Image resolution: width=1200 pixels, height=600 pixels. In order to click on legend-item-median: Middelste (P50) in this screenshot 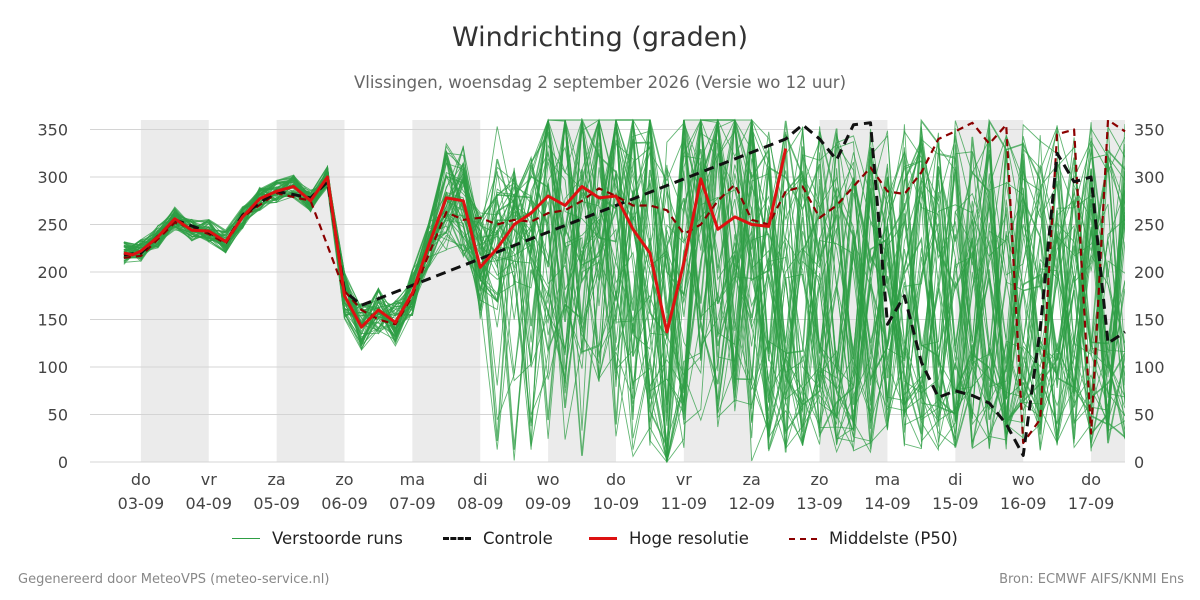, I will do `click(873, 538)`.